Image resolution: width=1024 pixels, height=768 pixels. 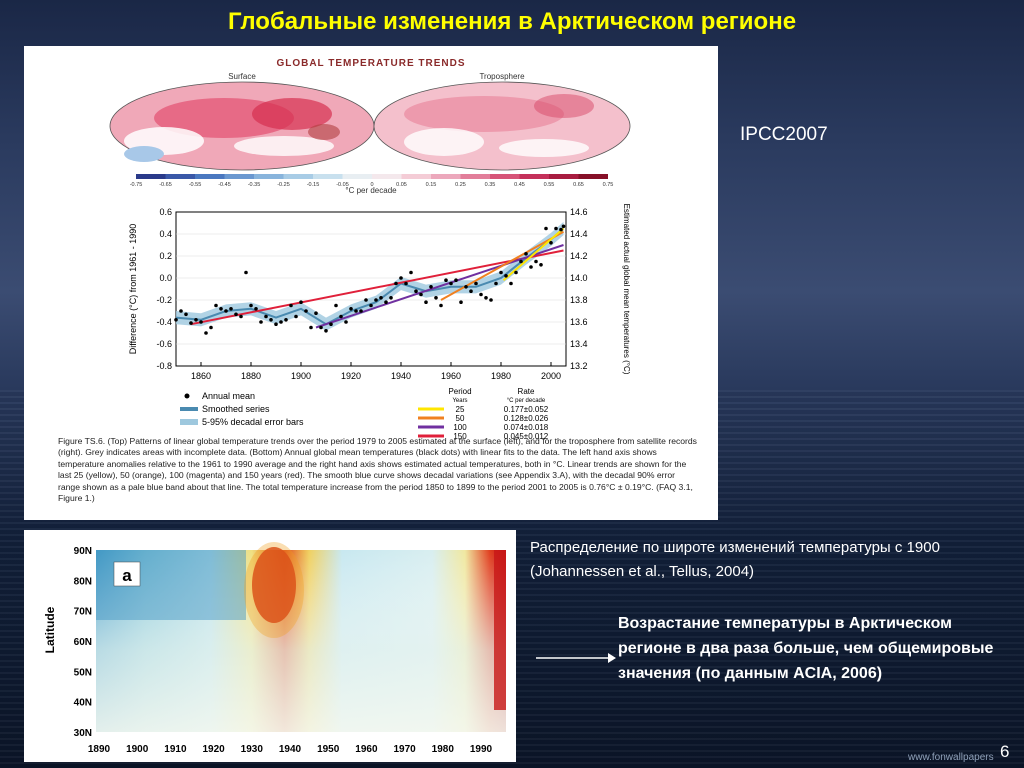 I want to click on figure-heading: GLOBAL TEMPERATURE TRENDS, so click(x=370, y=63).